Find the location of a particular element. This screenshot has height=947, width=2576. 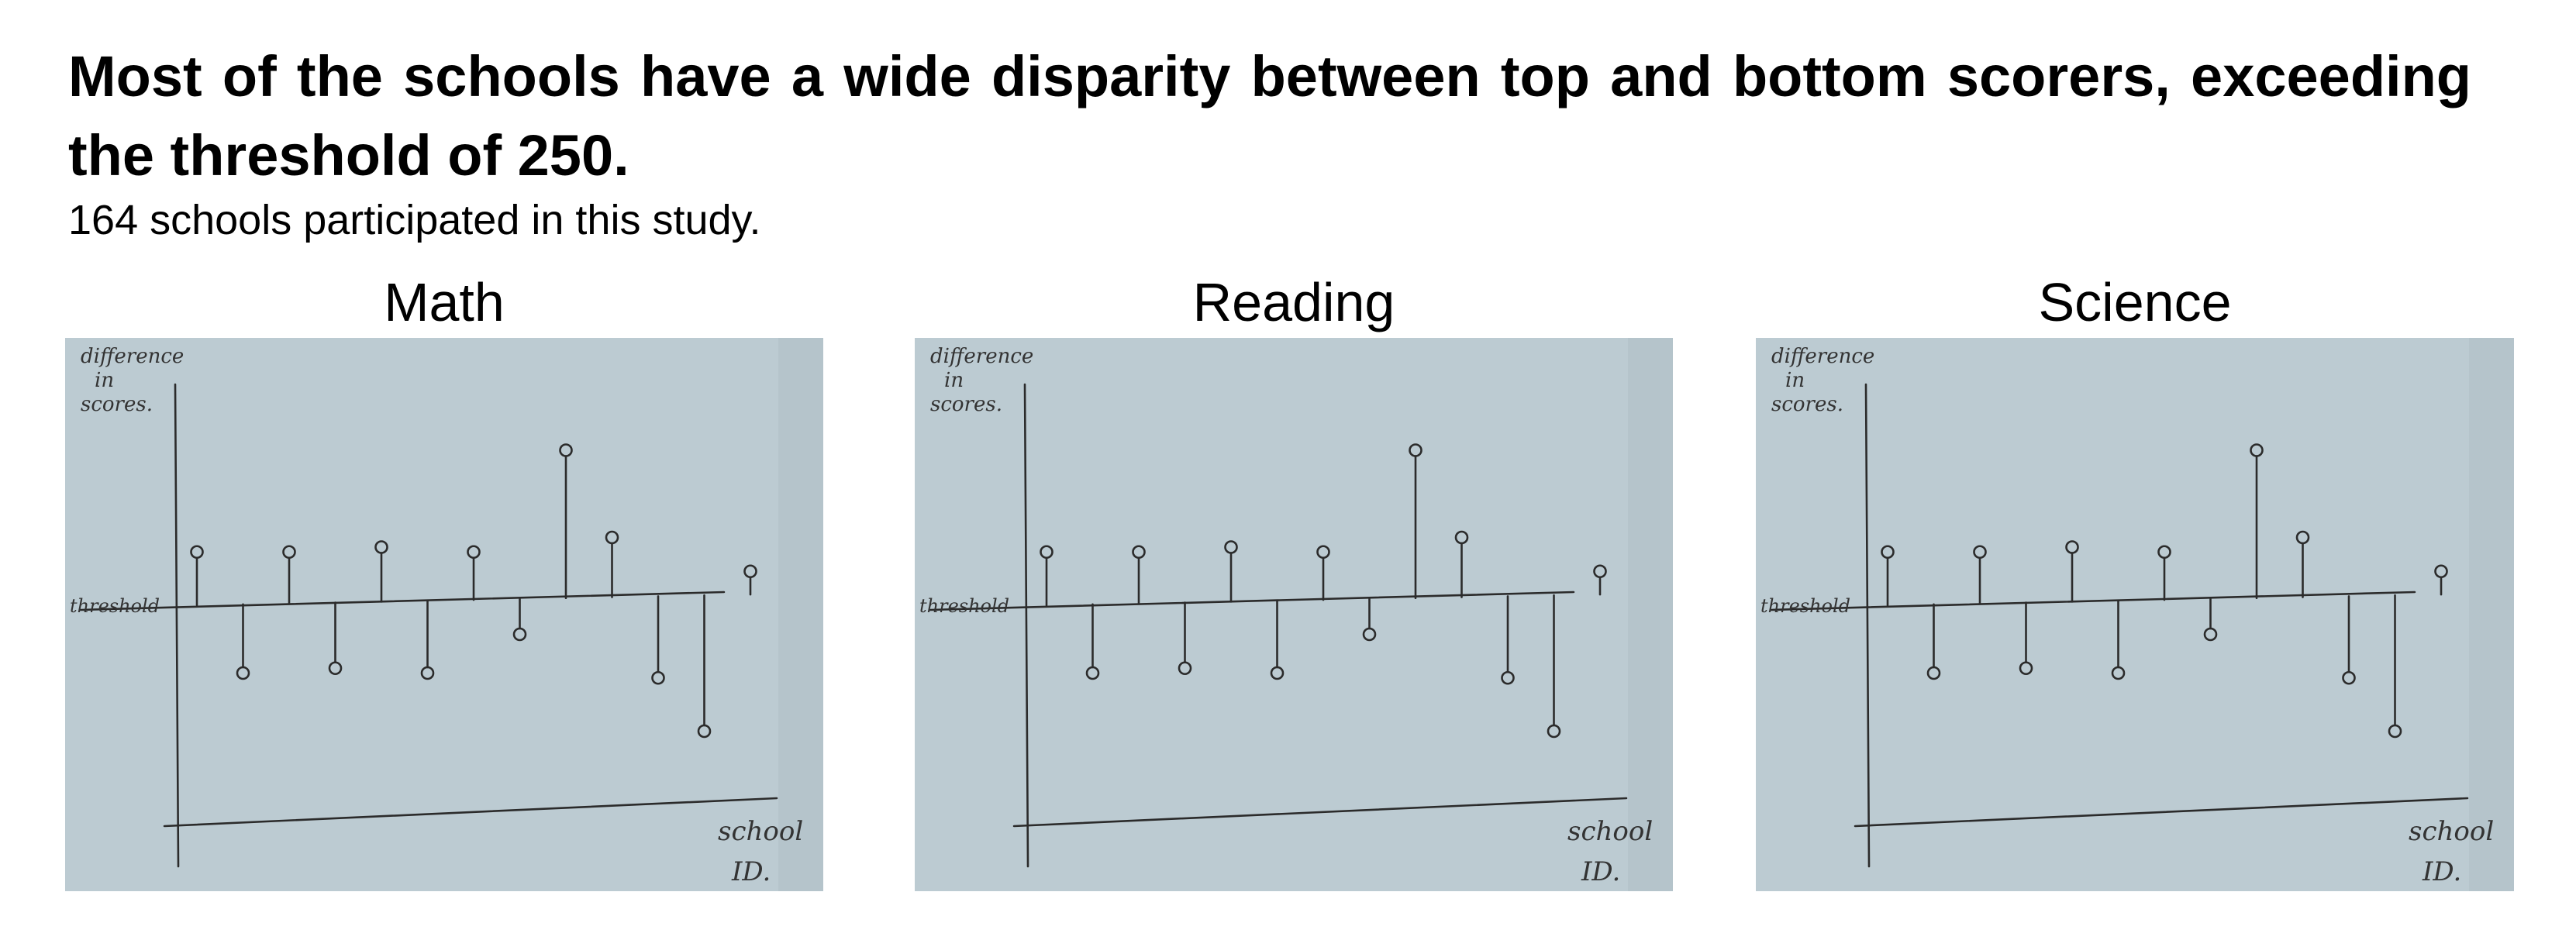

chart-title: Reading is located at coordinates (1293, 302).